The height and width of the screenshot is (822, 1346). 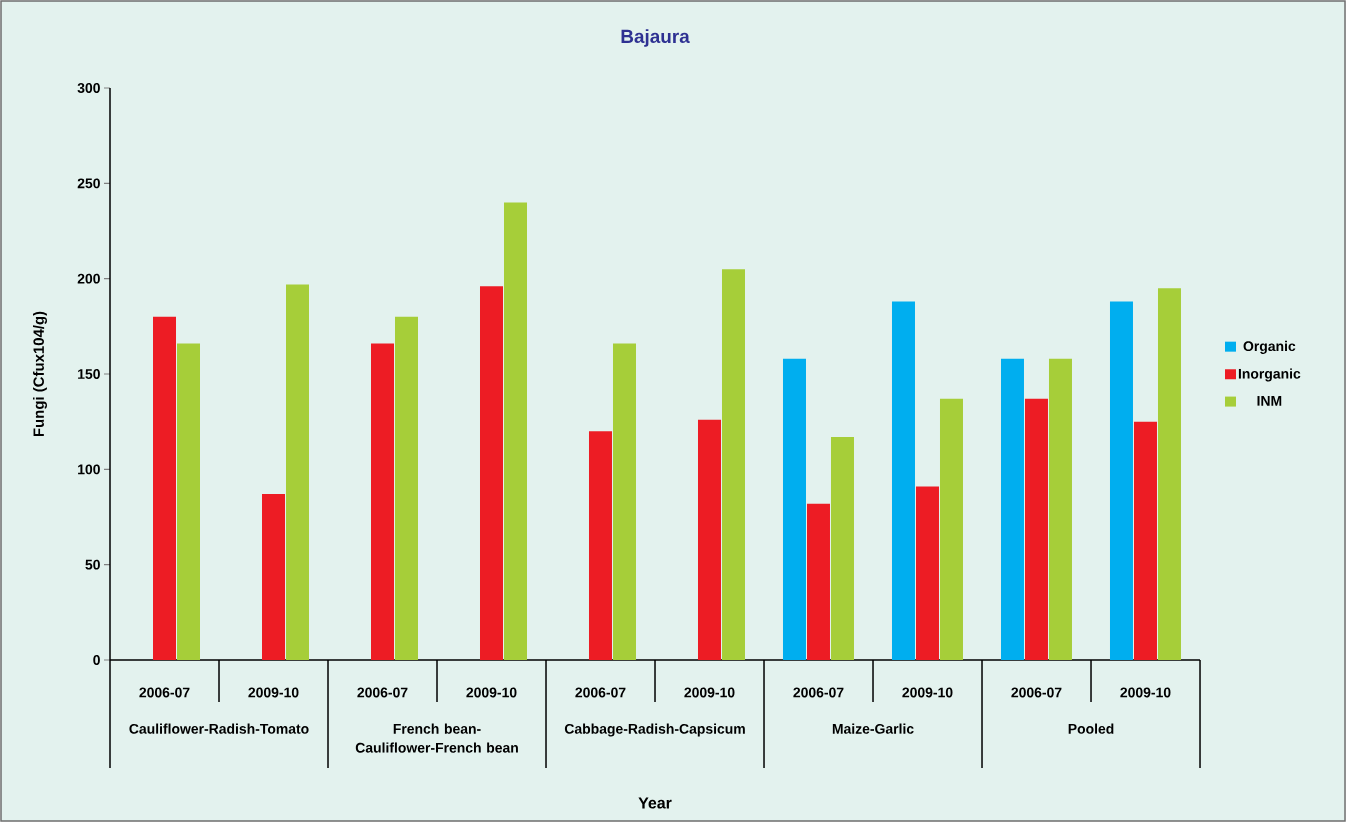 What do you see at coordinates (92, 564) in the screenshot?
I see `y-tick-label: 50` at bounding box center [92, 564].